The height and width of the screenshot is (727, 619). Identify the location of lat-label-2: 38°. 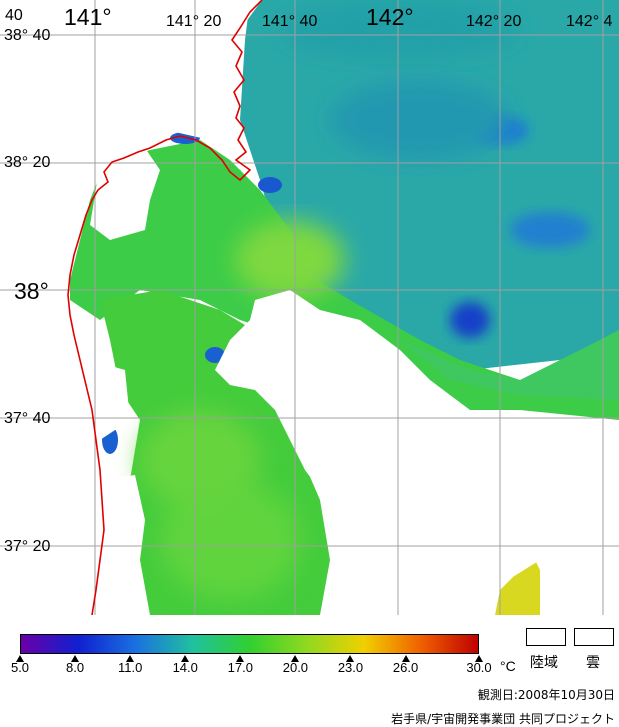
(31, 291).